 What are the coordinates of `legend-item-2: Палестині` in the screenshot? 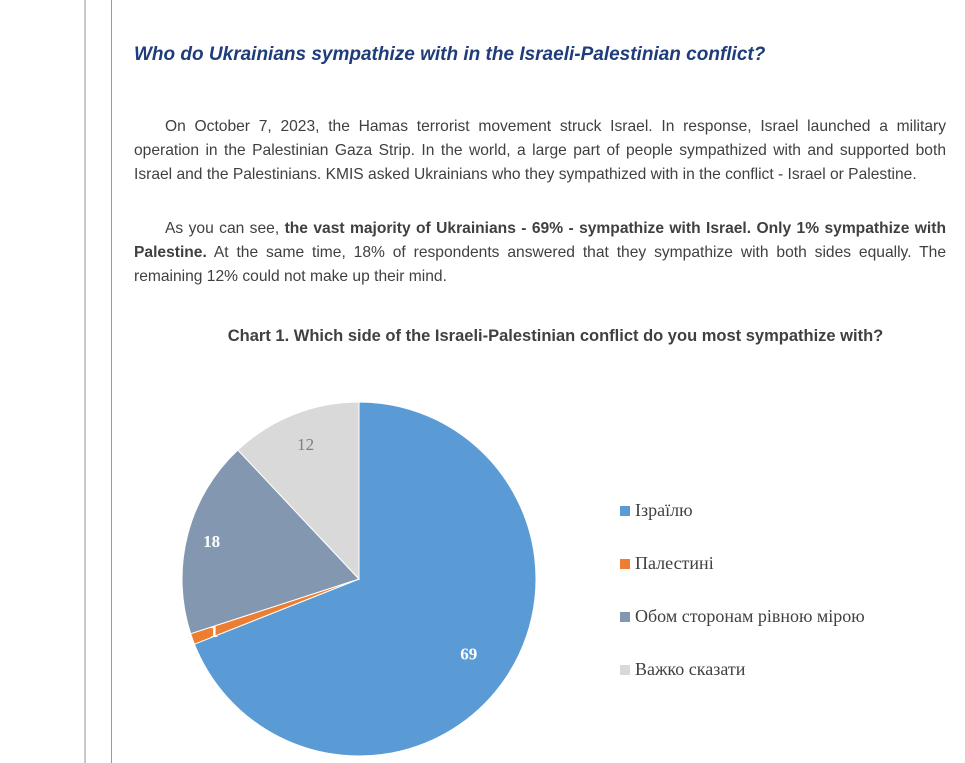 It's located at (667, 563).